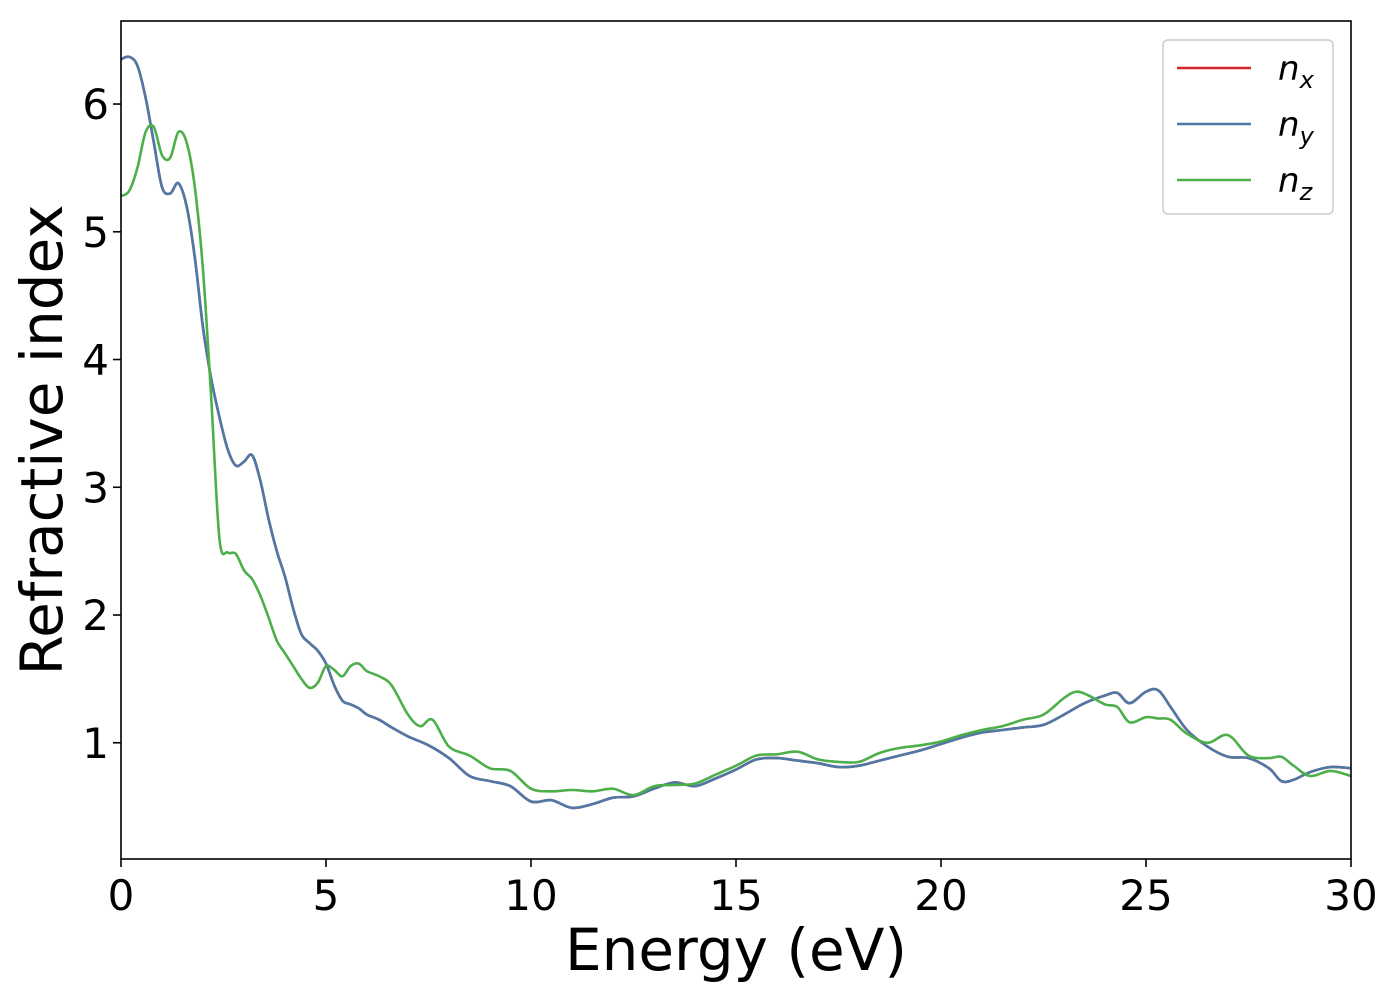 This screenshot has width=1400, height=1000. Describe the element at coordinates (95, 360) in the screenshot. I see `y-tick-label: 4` at that location.